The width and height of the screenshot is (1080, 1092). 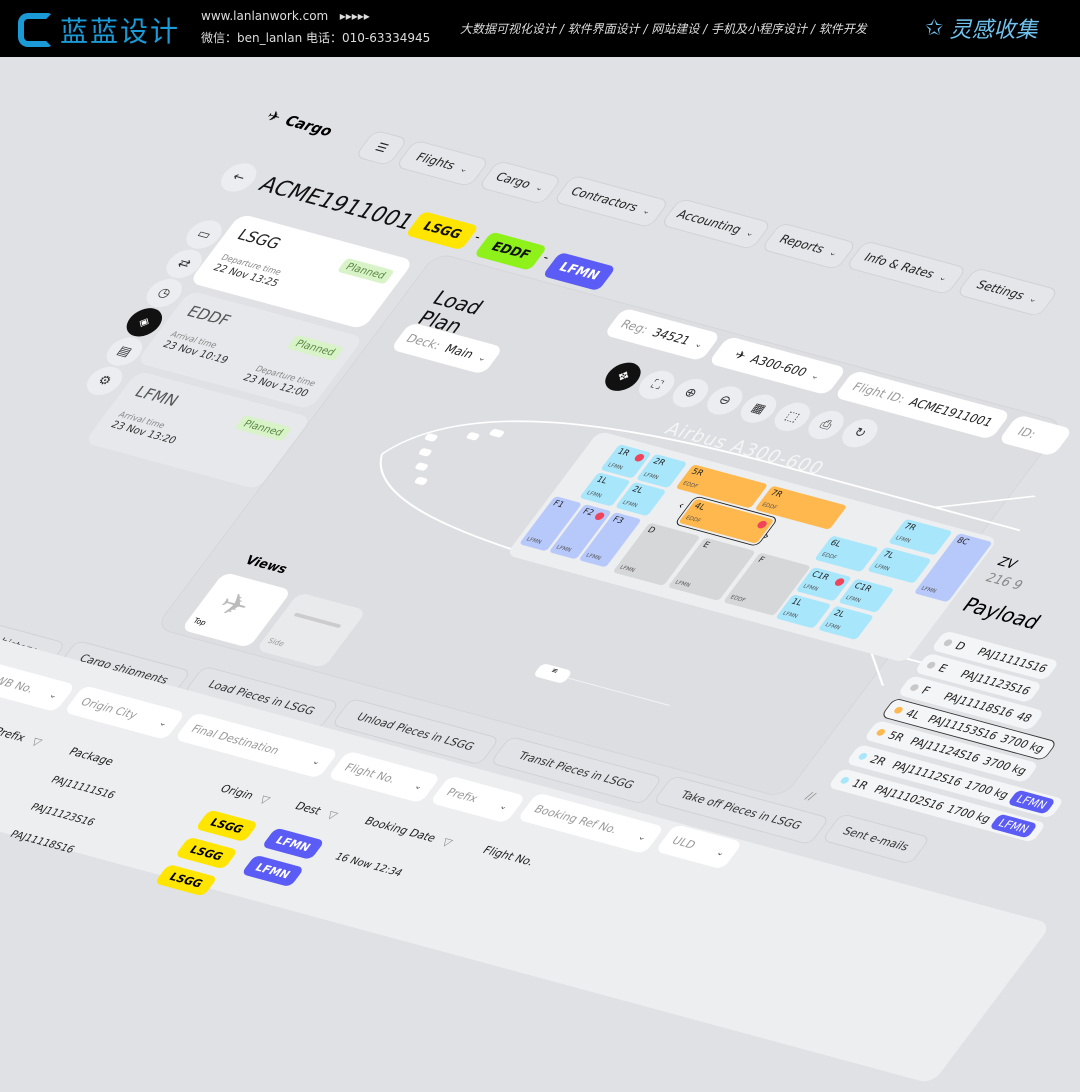 What do you see at coordinates (701, 476) in the screenshot?
I see `fuselage-top-line` at bounding box center [701, 476].